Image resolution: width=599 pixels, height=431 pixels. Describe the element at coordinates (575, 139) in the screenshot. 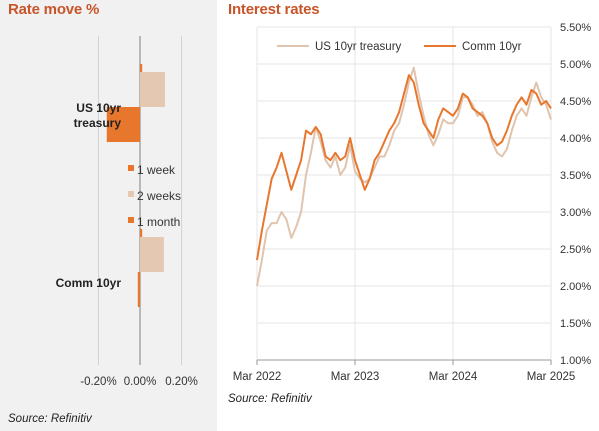

I see `y-tick-label: 4.00%` at that location.